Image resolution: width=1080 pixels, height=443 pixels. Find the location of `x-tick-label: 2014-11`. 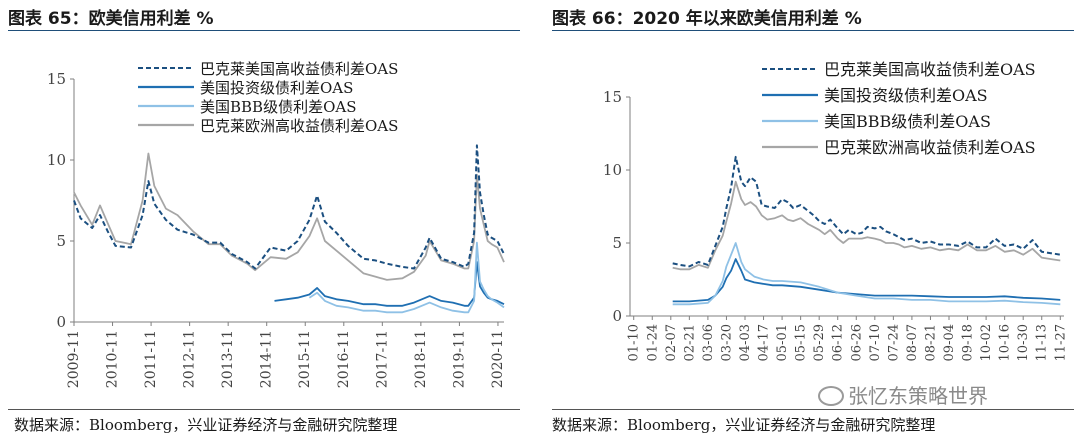

x-tick-label: 2014-11 is located at coordinates (267, 359).